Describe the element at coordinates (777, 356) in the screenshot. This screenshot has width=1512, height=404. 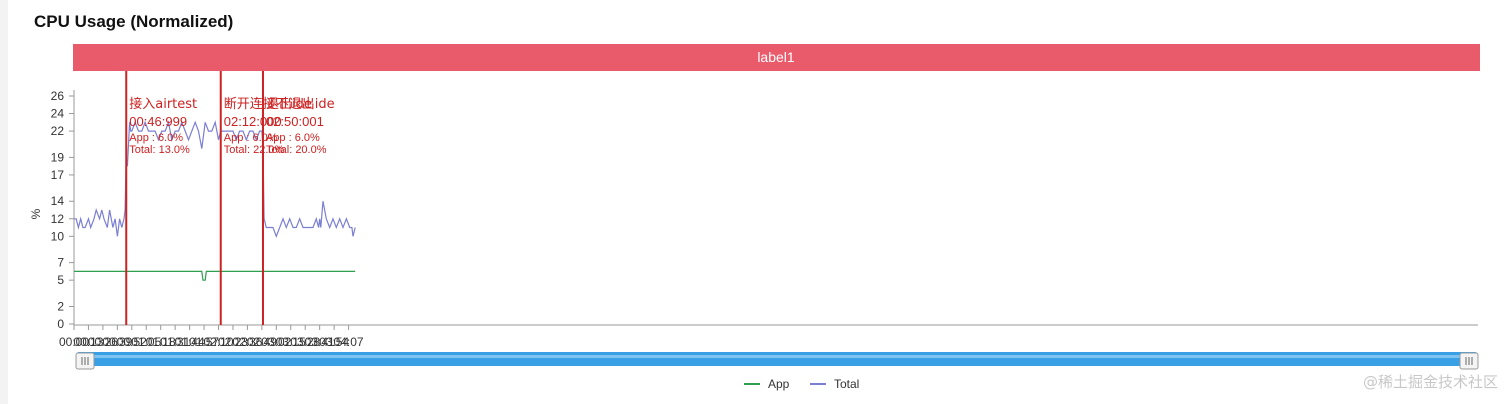
I see `range-scrollbar-highlight` at that location.